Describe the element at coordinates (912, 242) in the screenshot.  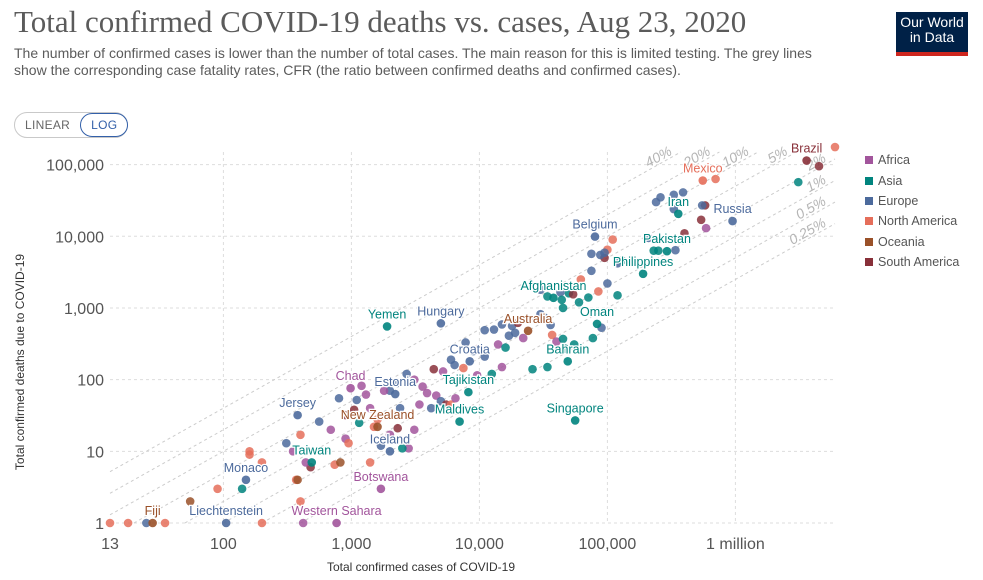
I see `legend-item: Oceania` at that location.